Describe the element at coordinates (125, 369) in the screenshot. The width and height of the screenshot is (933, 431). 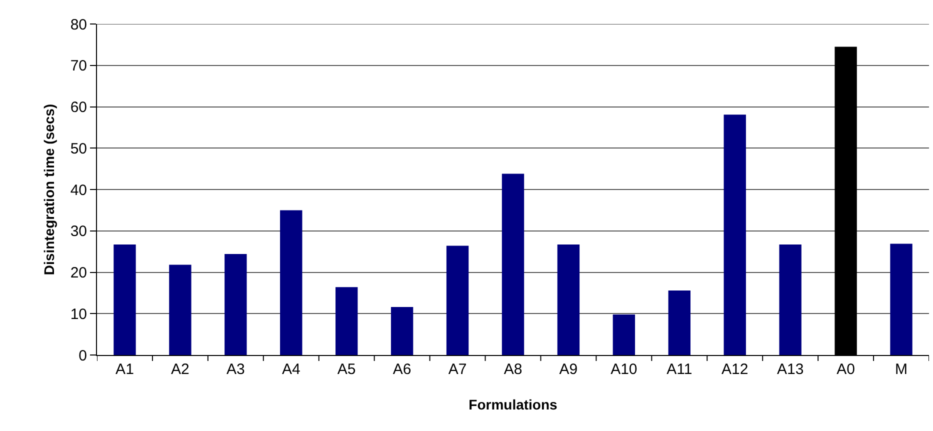
I see `x-tick-label: A1` at that location.